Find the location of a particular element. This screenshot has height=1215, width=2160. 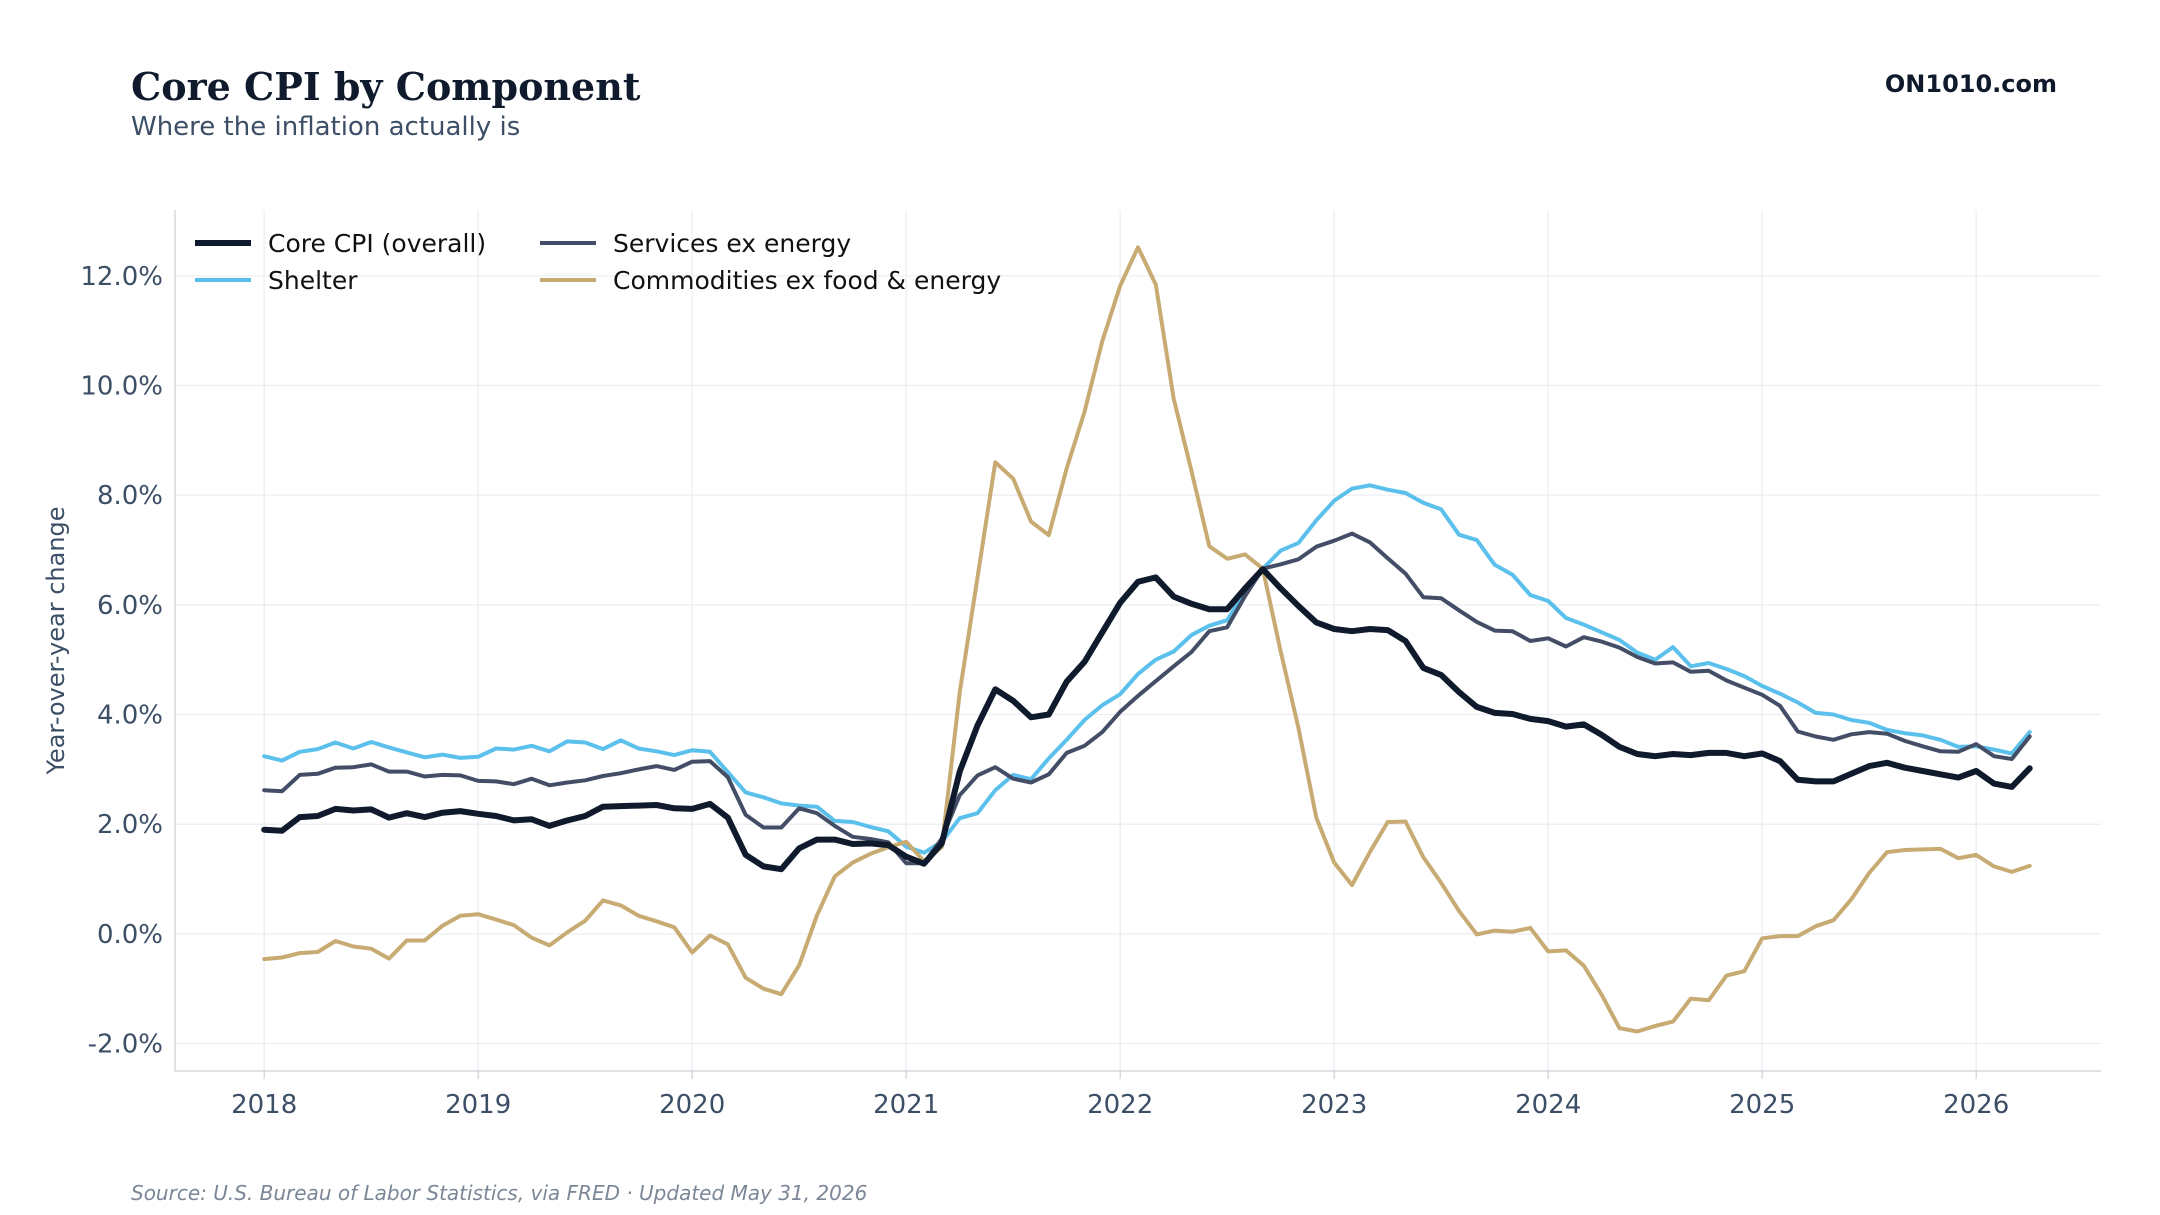

legend-label: Shelter is located at coordinates (313, 280).